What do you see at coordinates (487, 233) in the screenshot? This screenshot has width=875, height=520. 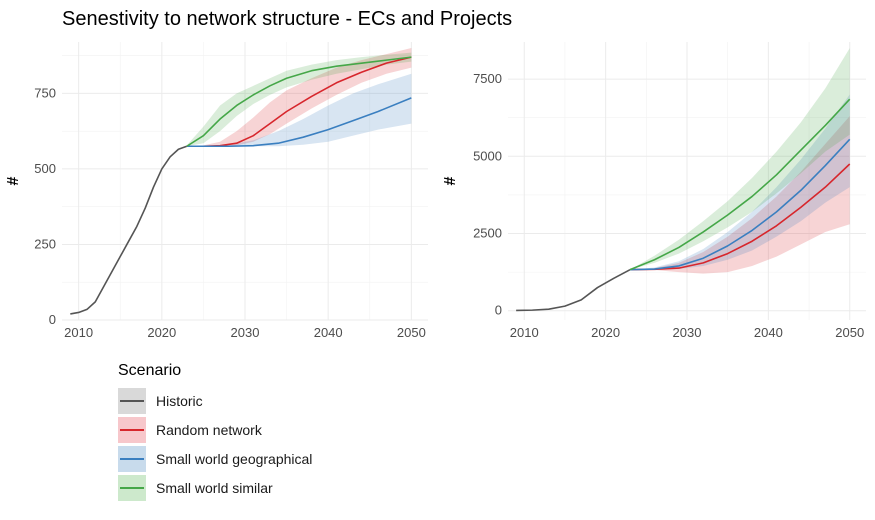 I see `y-tick-label: 2500` at bounding box center [487, 233].